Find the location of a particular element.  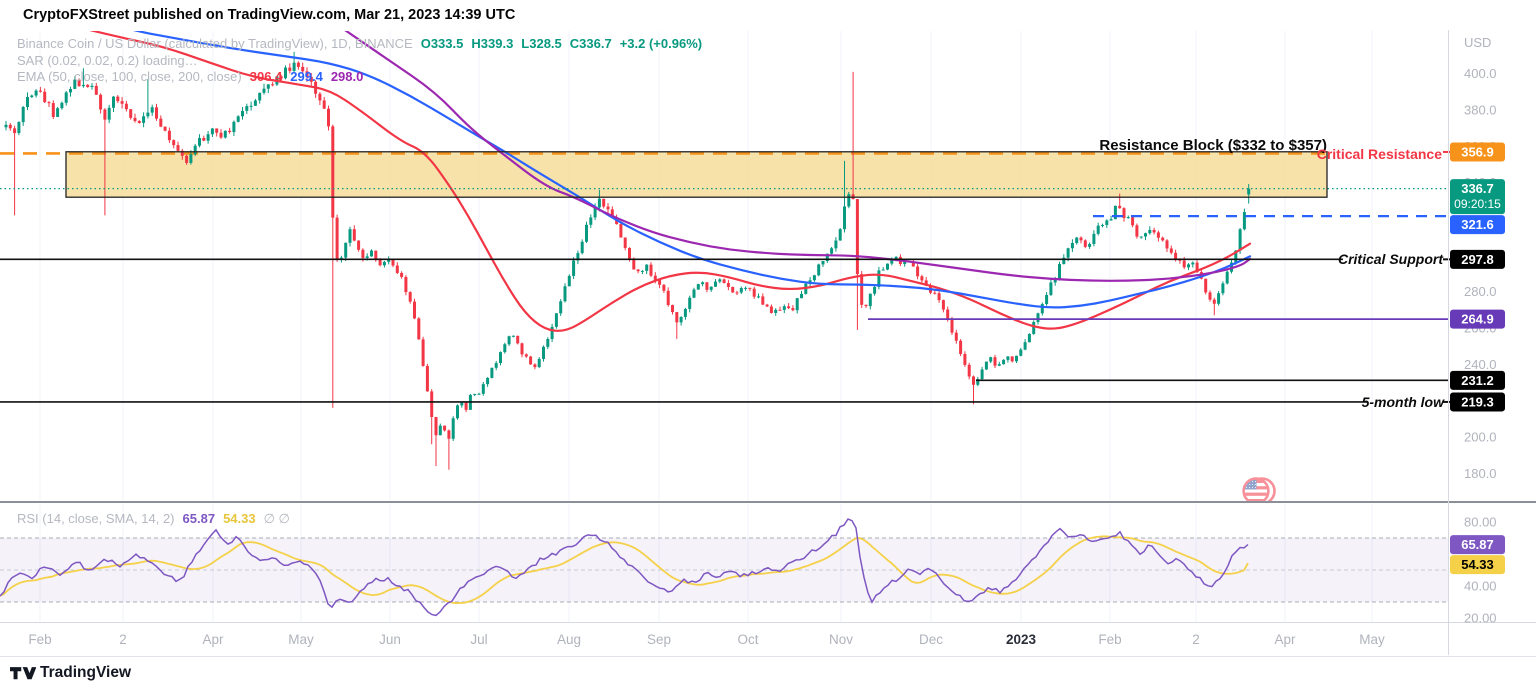

axis-badge-231.2: 231.2 is located at coordinates (1477, 380).